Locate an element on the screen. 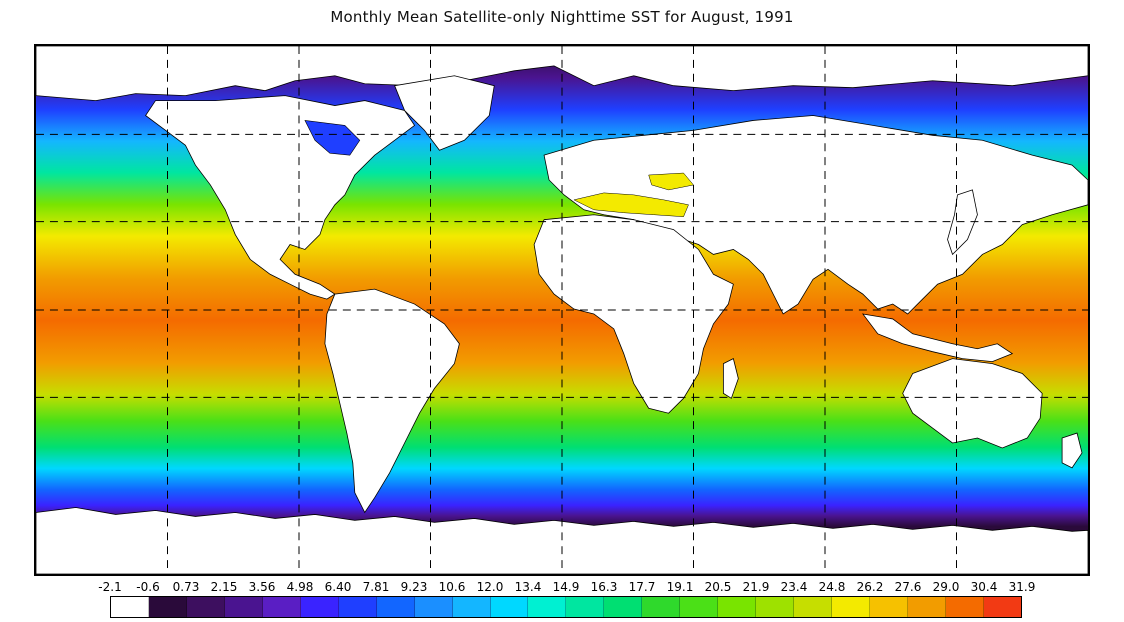 The image size is (1124, 622). legend-label: 14.9 is located at coordinates (566, 587).